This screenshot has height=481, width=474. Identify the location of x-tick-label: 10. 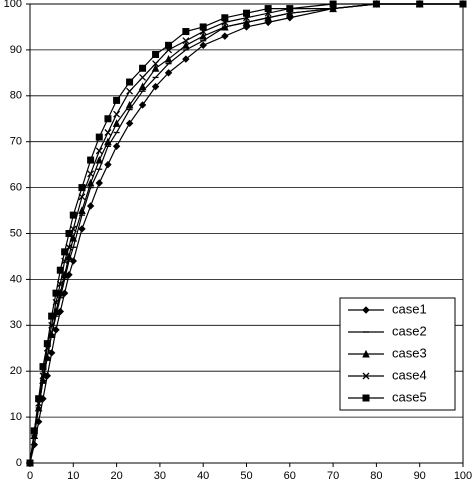
(73, 475).